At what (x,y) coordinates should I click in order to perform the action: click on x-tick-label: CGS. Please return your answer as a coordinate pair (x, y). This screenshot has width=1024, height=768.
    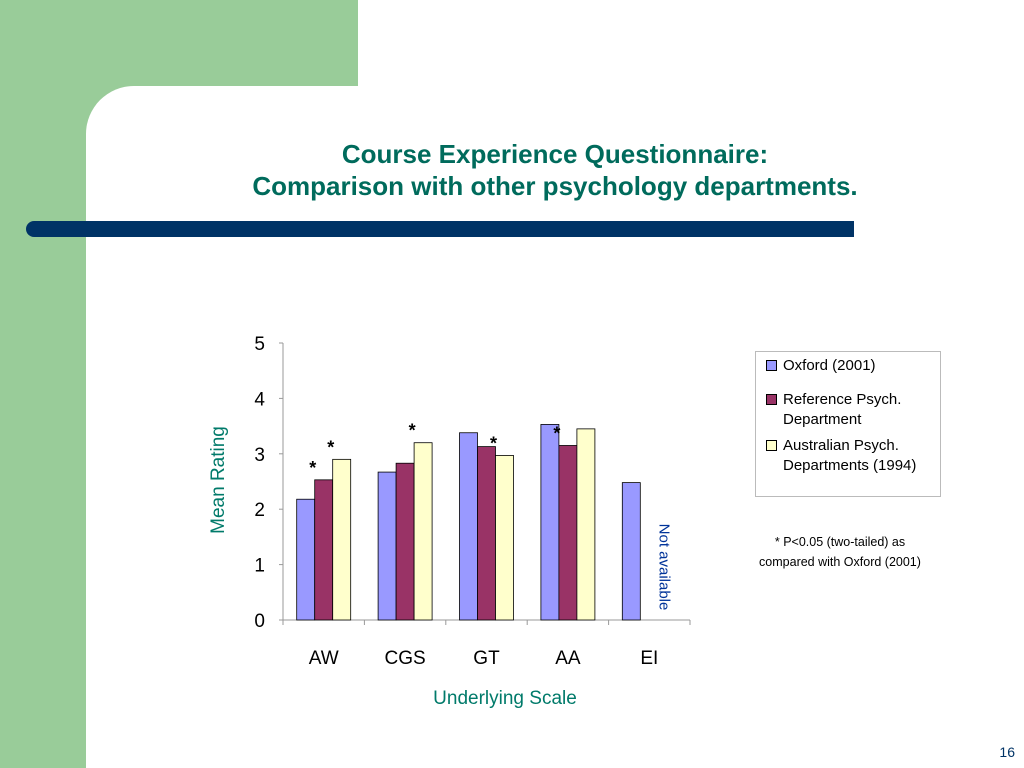
    Looking at the image, I should click on (405, 658).